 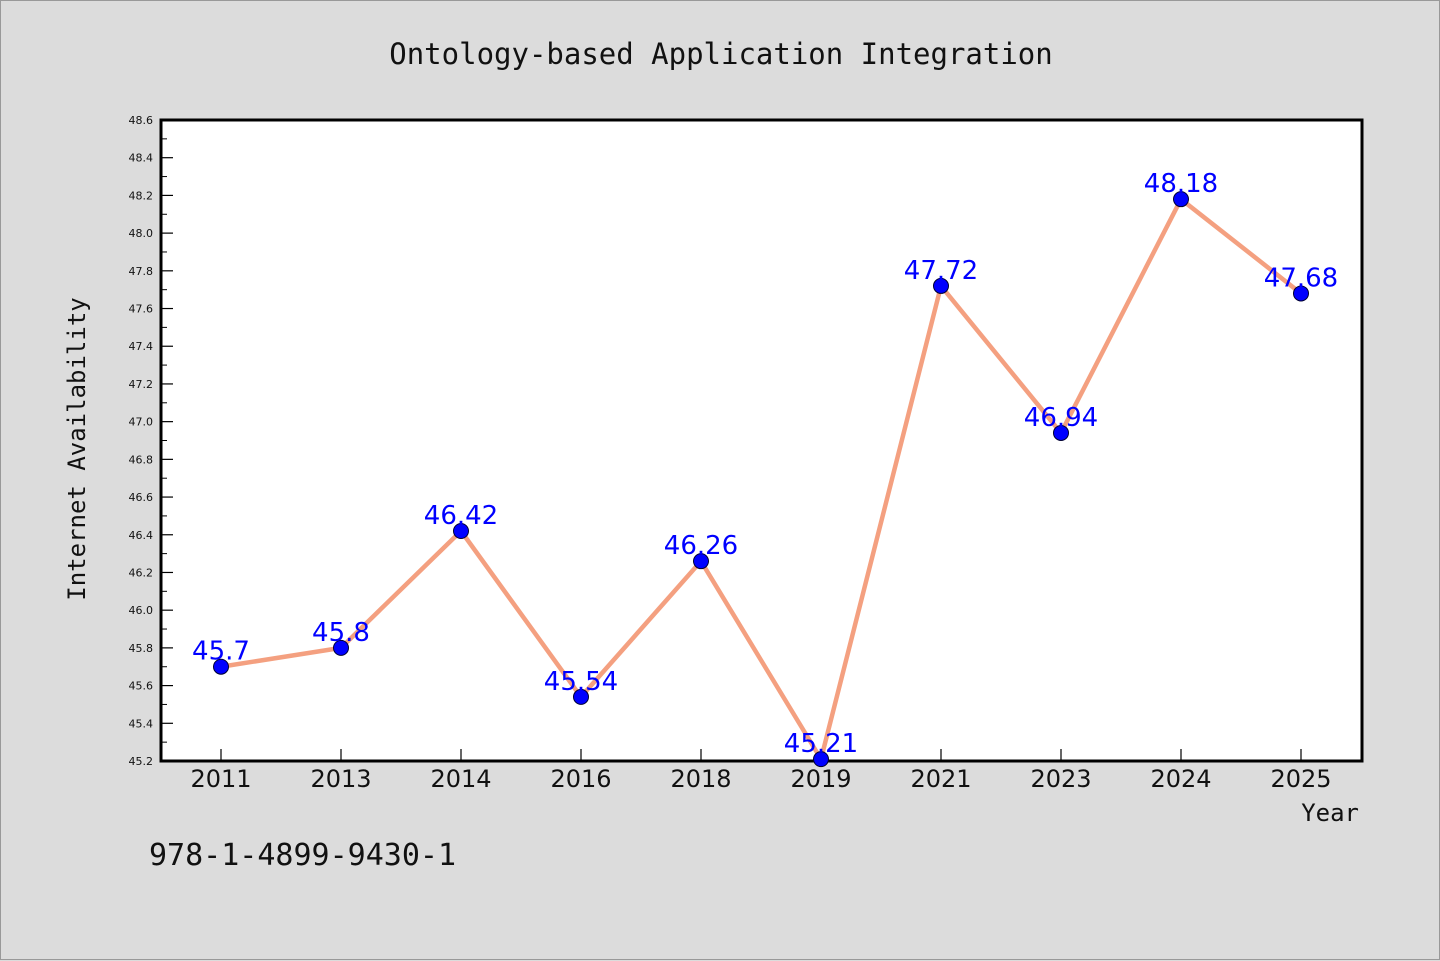 I want to click on y-tick-label: 45.6, so click(x=141, y=686).